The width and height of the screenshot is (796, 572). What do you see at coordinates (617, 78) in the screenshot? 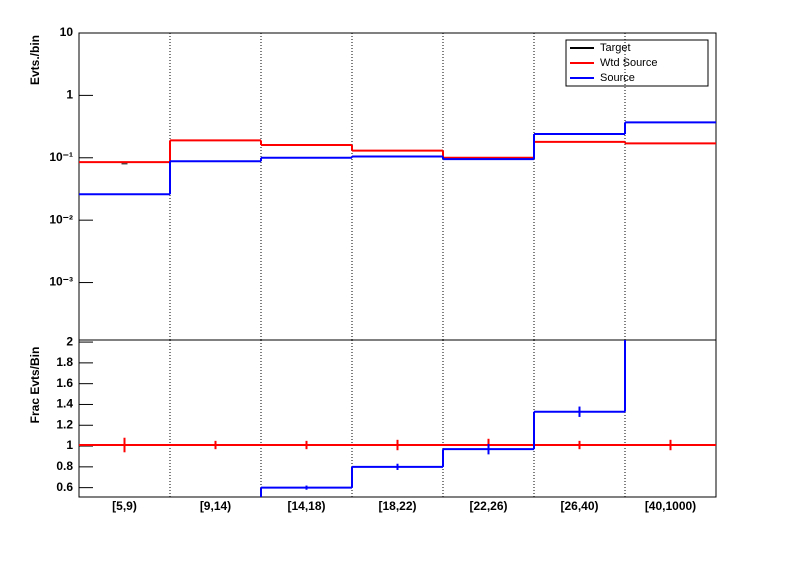
I see `legend-label: Source` at bounding box center [617, 78].